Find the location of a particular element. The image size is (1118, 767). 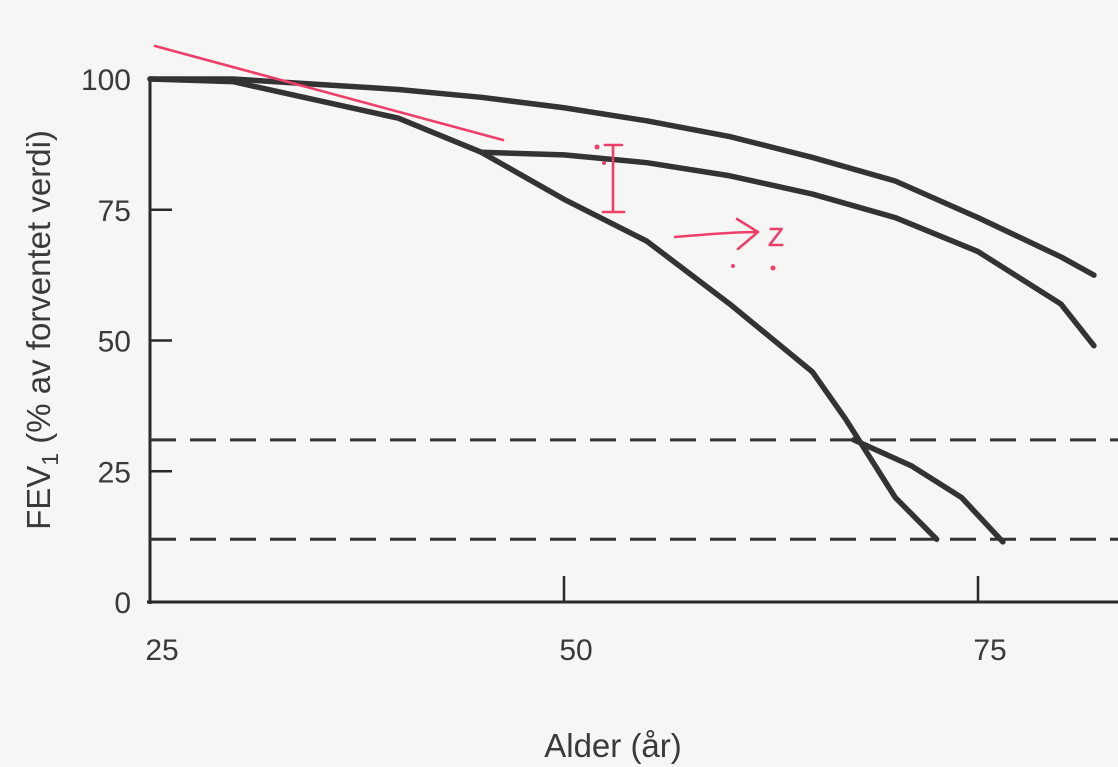

y-tick-label: 25 is located at coordinates (114, 472).